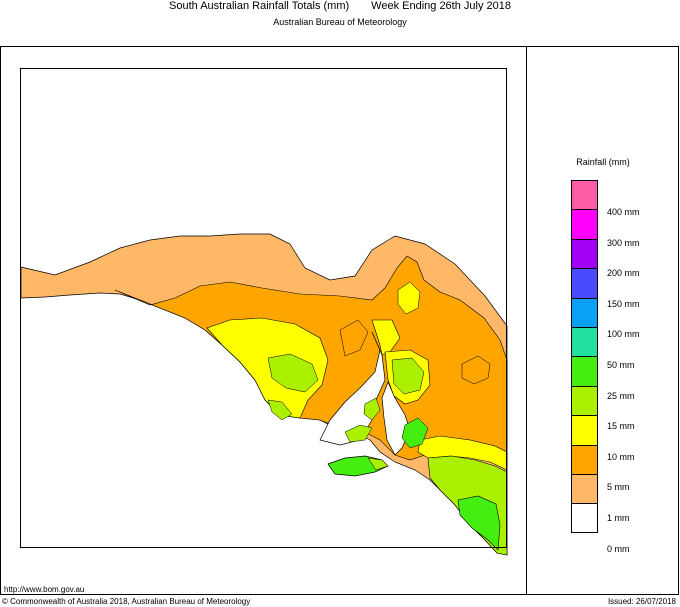  Describe the element at coordinates (479, 523) in the screenshot. I see `band-25mm-lower-south-east` at that location.